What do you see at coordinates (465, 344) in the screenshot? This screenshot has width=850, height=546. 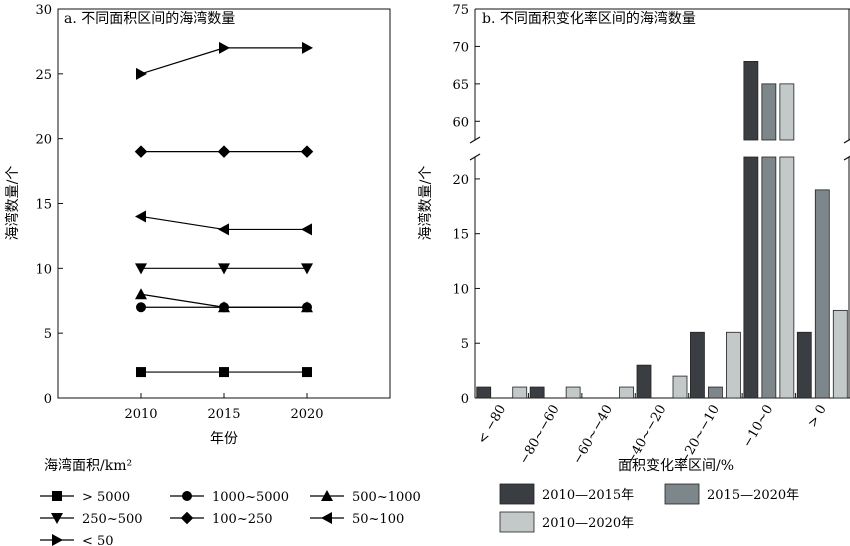 I see `chart-b-y-tick-label: 5` at bounding box center [465, 344].